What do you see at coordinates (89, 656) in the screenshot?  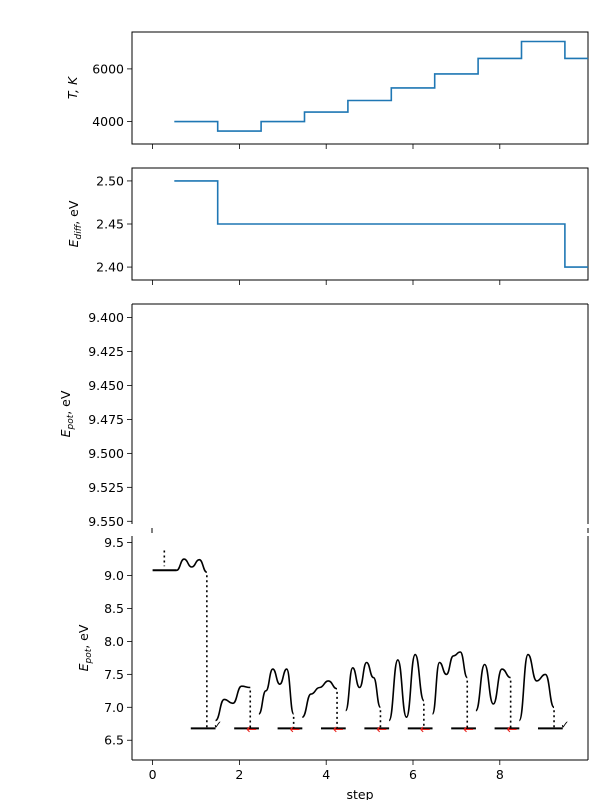 I see `landscape-label-sub: pot` at bounding box center [89, 656].